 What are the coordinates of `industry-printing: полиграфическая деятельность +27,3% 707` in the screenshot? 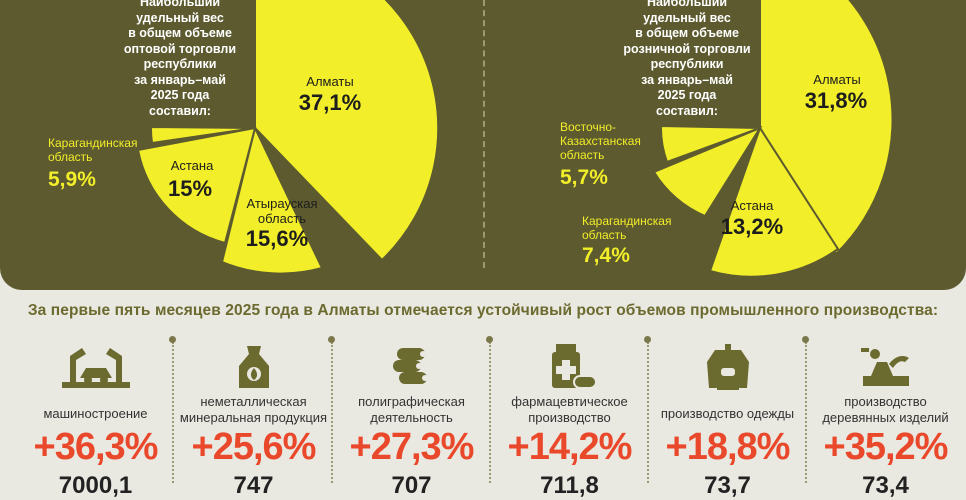 It's located at (411, 414).